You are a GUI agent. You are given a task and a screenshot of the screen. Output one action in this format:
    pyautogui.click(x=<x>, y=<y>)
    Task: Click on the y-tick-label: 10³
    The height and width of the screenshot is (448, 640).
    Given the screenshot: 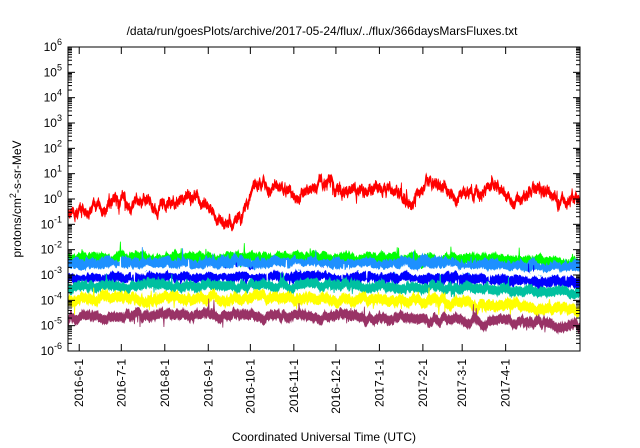 What is the action you would take?
    pyautogui.click(x=53, y=121)
    